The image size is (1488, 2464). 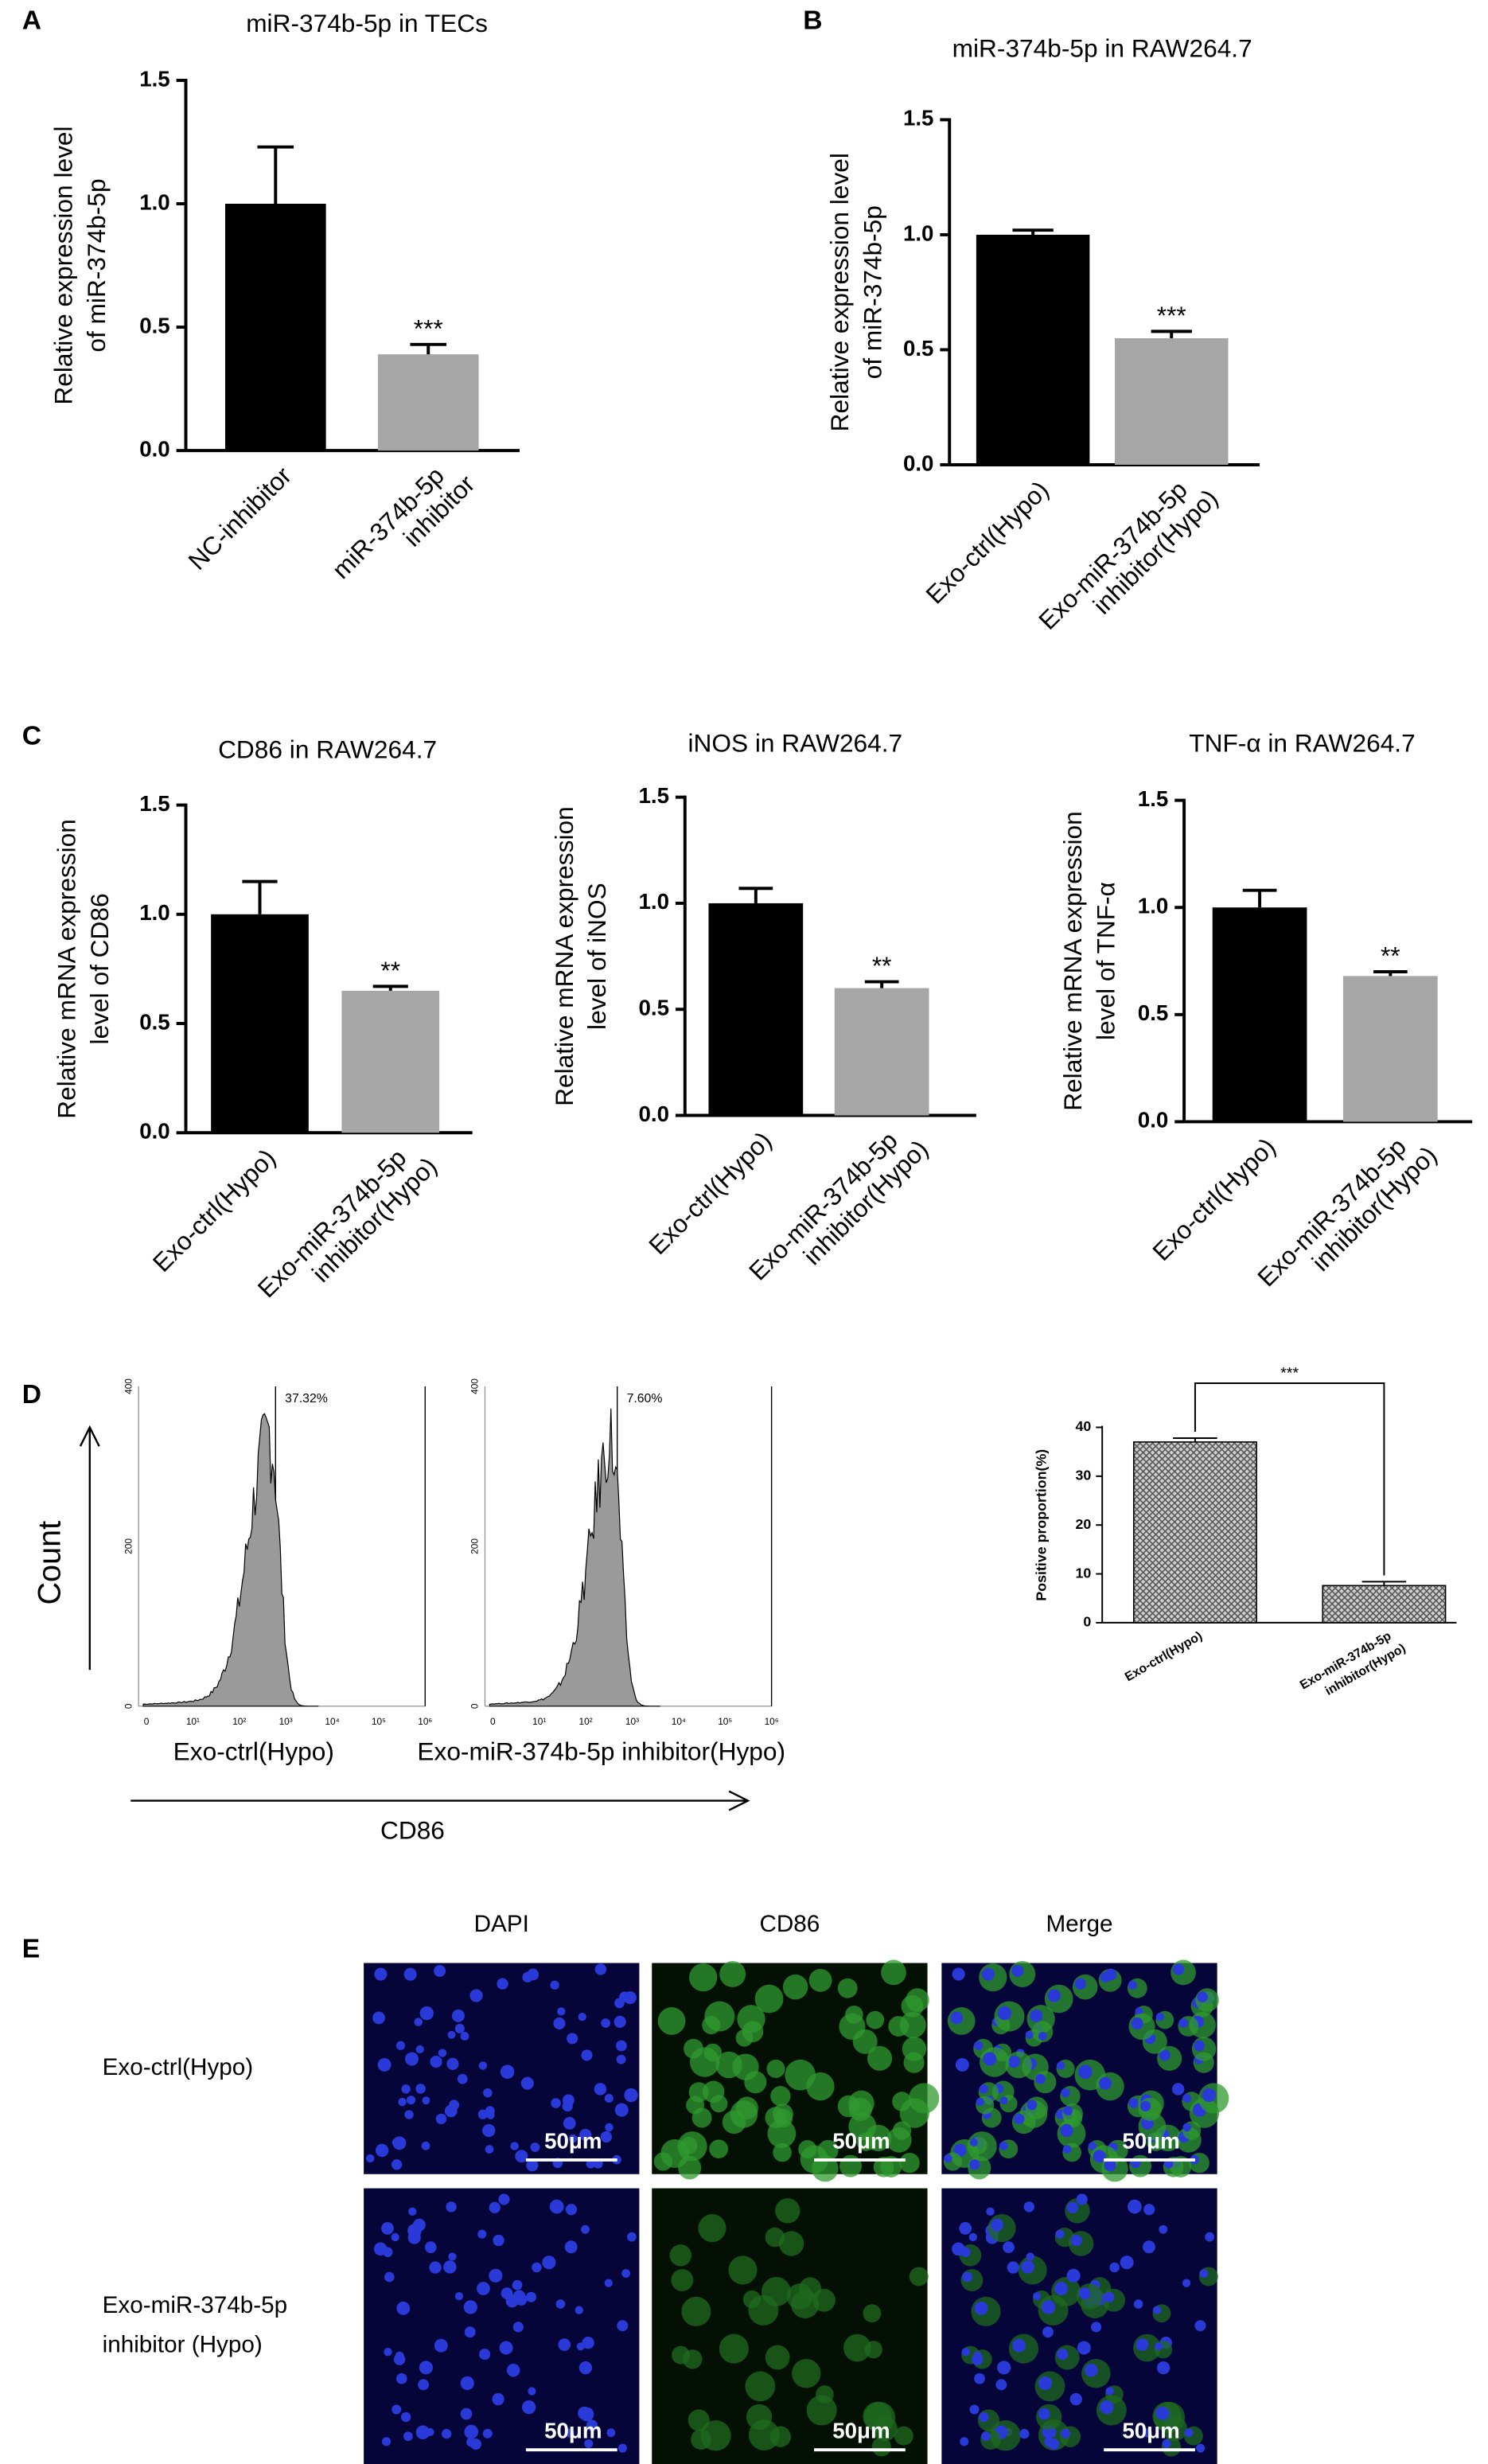 What do you see at coordinates (31, 1949) in the screenshot?
I see `panel-letter: E` at bounding box center [31, 1949].